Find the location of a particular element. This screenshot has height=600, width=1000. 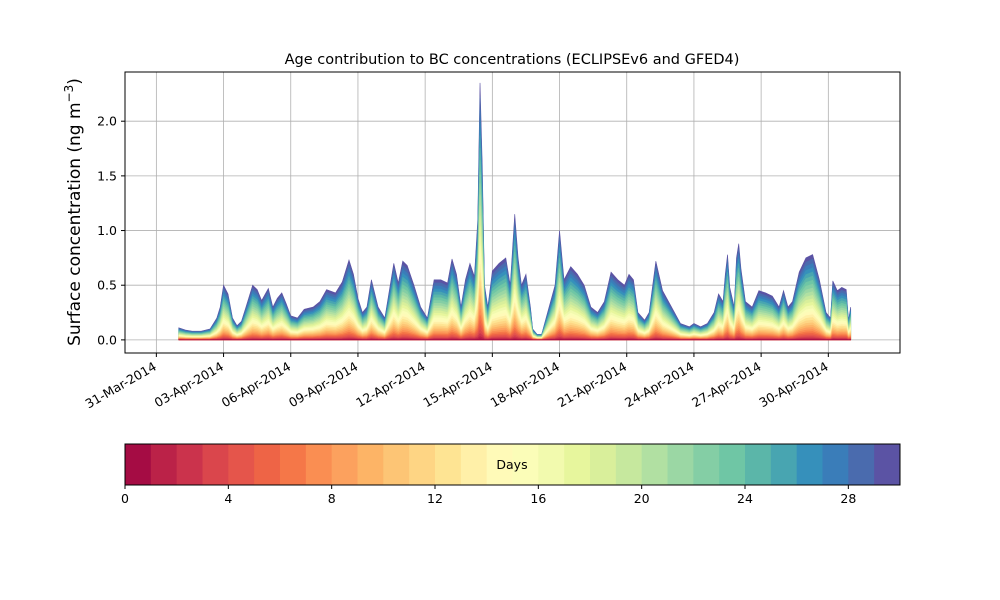

age-band-area-8-9-days is located at coordinates (515, 321).